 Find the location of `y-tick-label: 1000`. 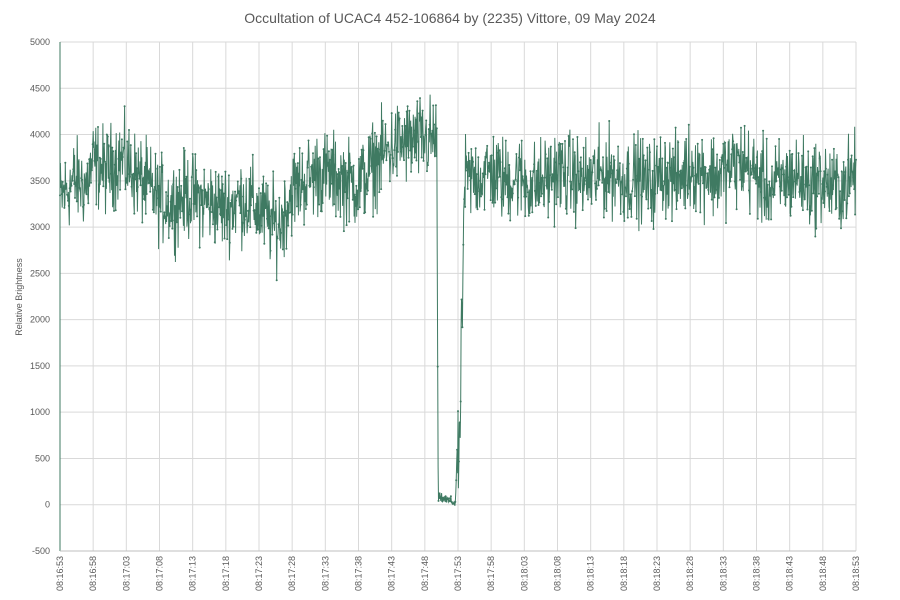

y-tick-label: 1000 is located at coordinates (40, 412).